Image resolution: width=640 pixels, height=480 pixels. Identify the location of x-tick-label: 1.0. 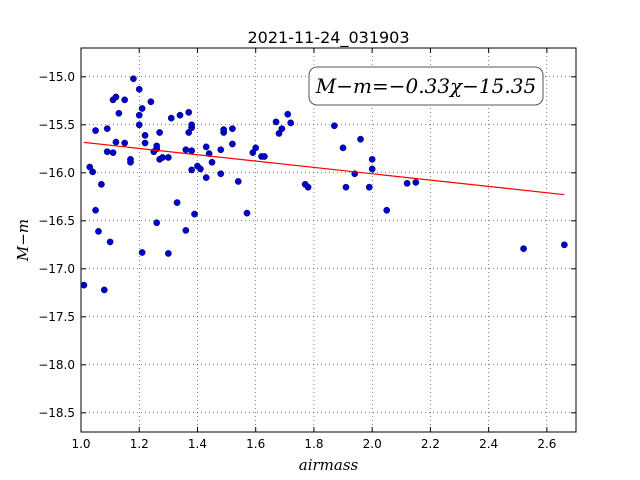
(80, 444).